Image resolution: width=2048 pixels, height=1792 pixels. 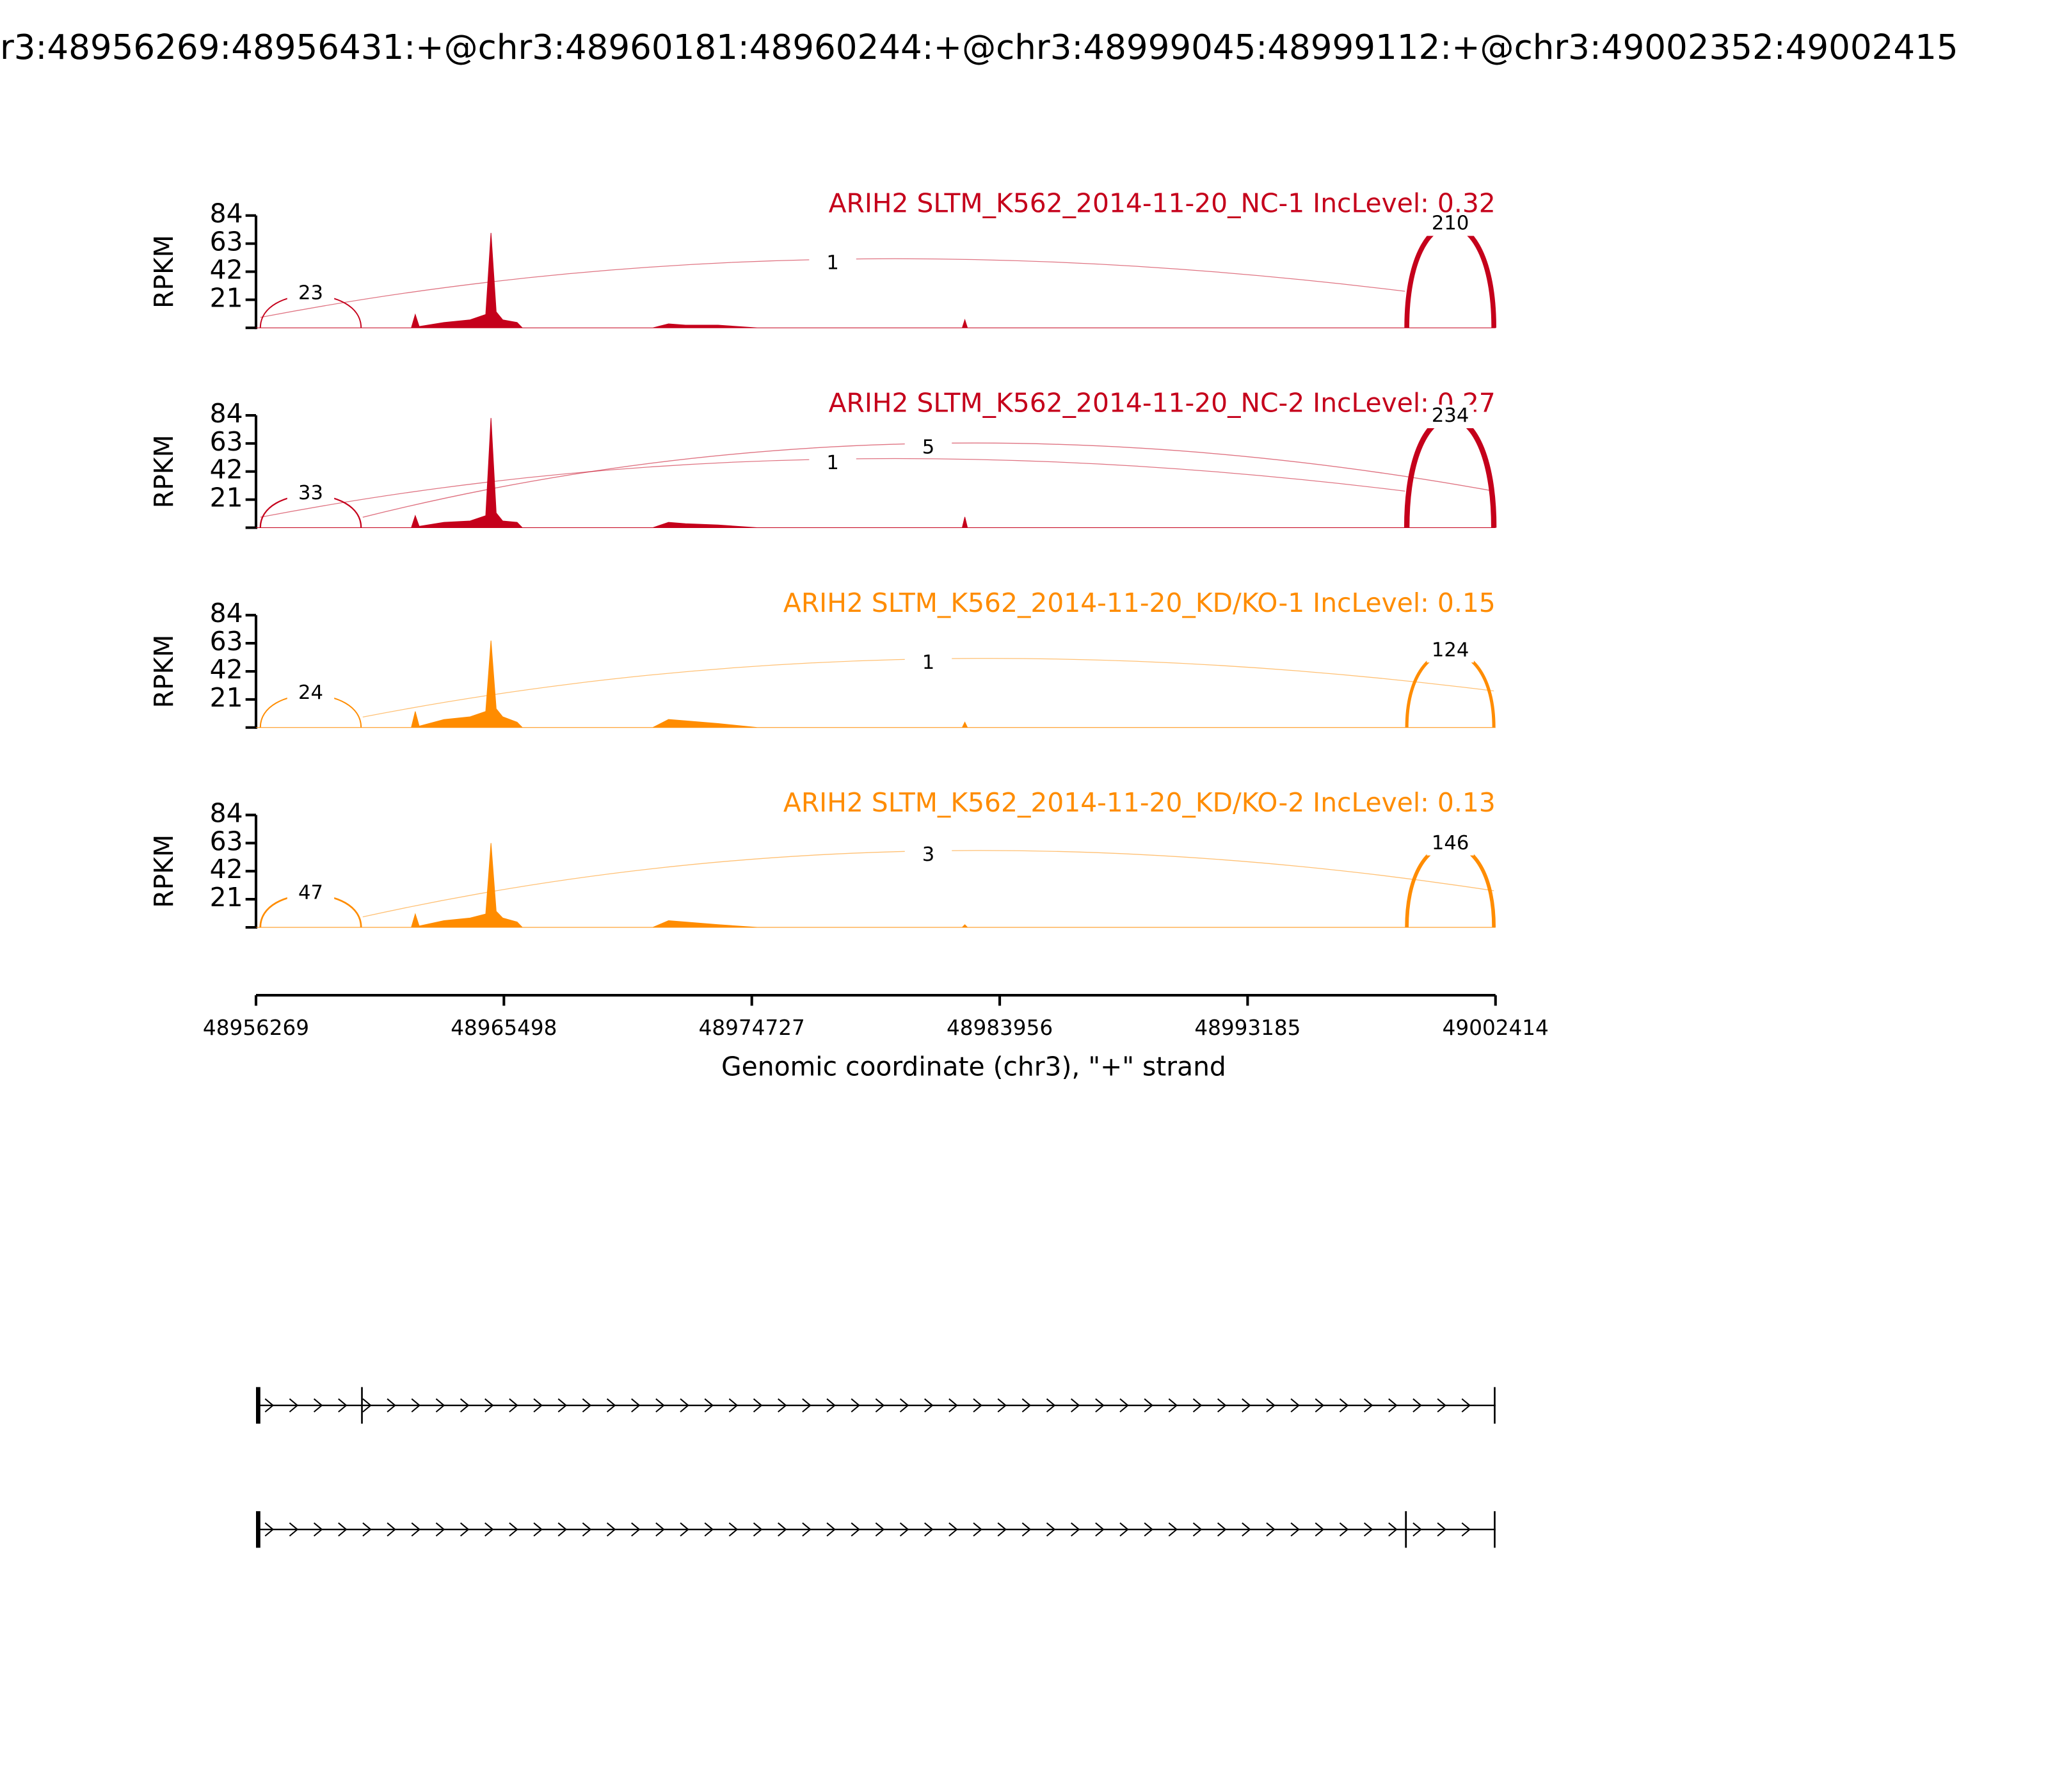 What do you see at coordinates (256, 1028) in the screenshot?
I see `x-tick-label: 48956269` at bounding box center [256, 1028].